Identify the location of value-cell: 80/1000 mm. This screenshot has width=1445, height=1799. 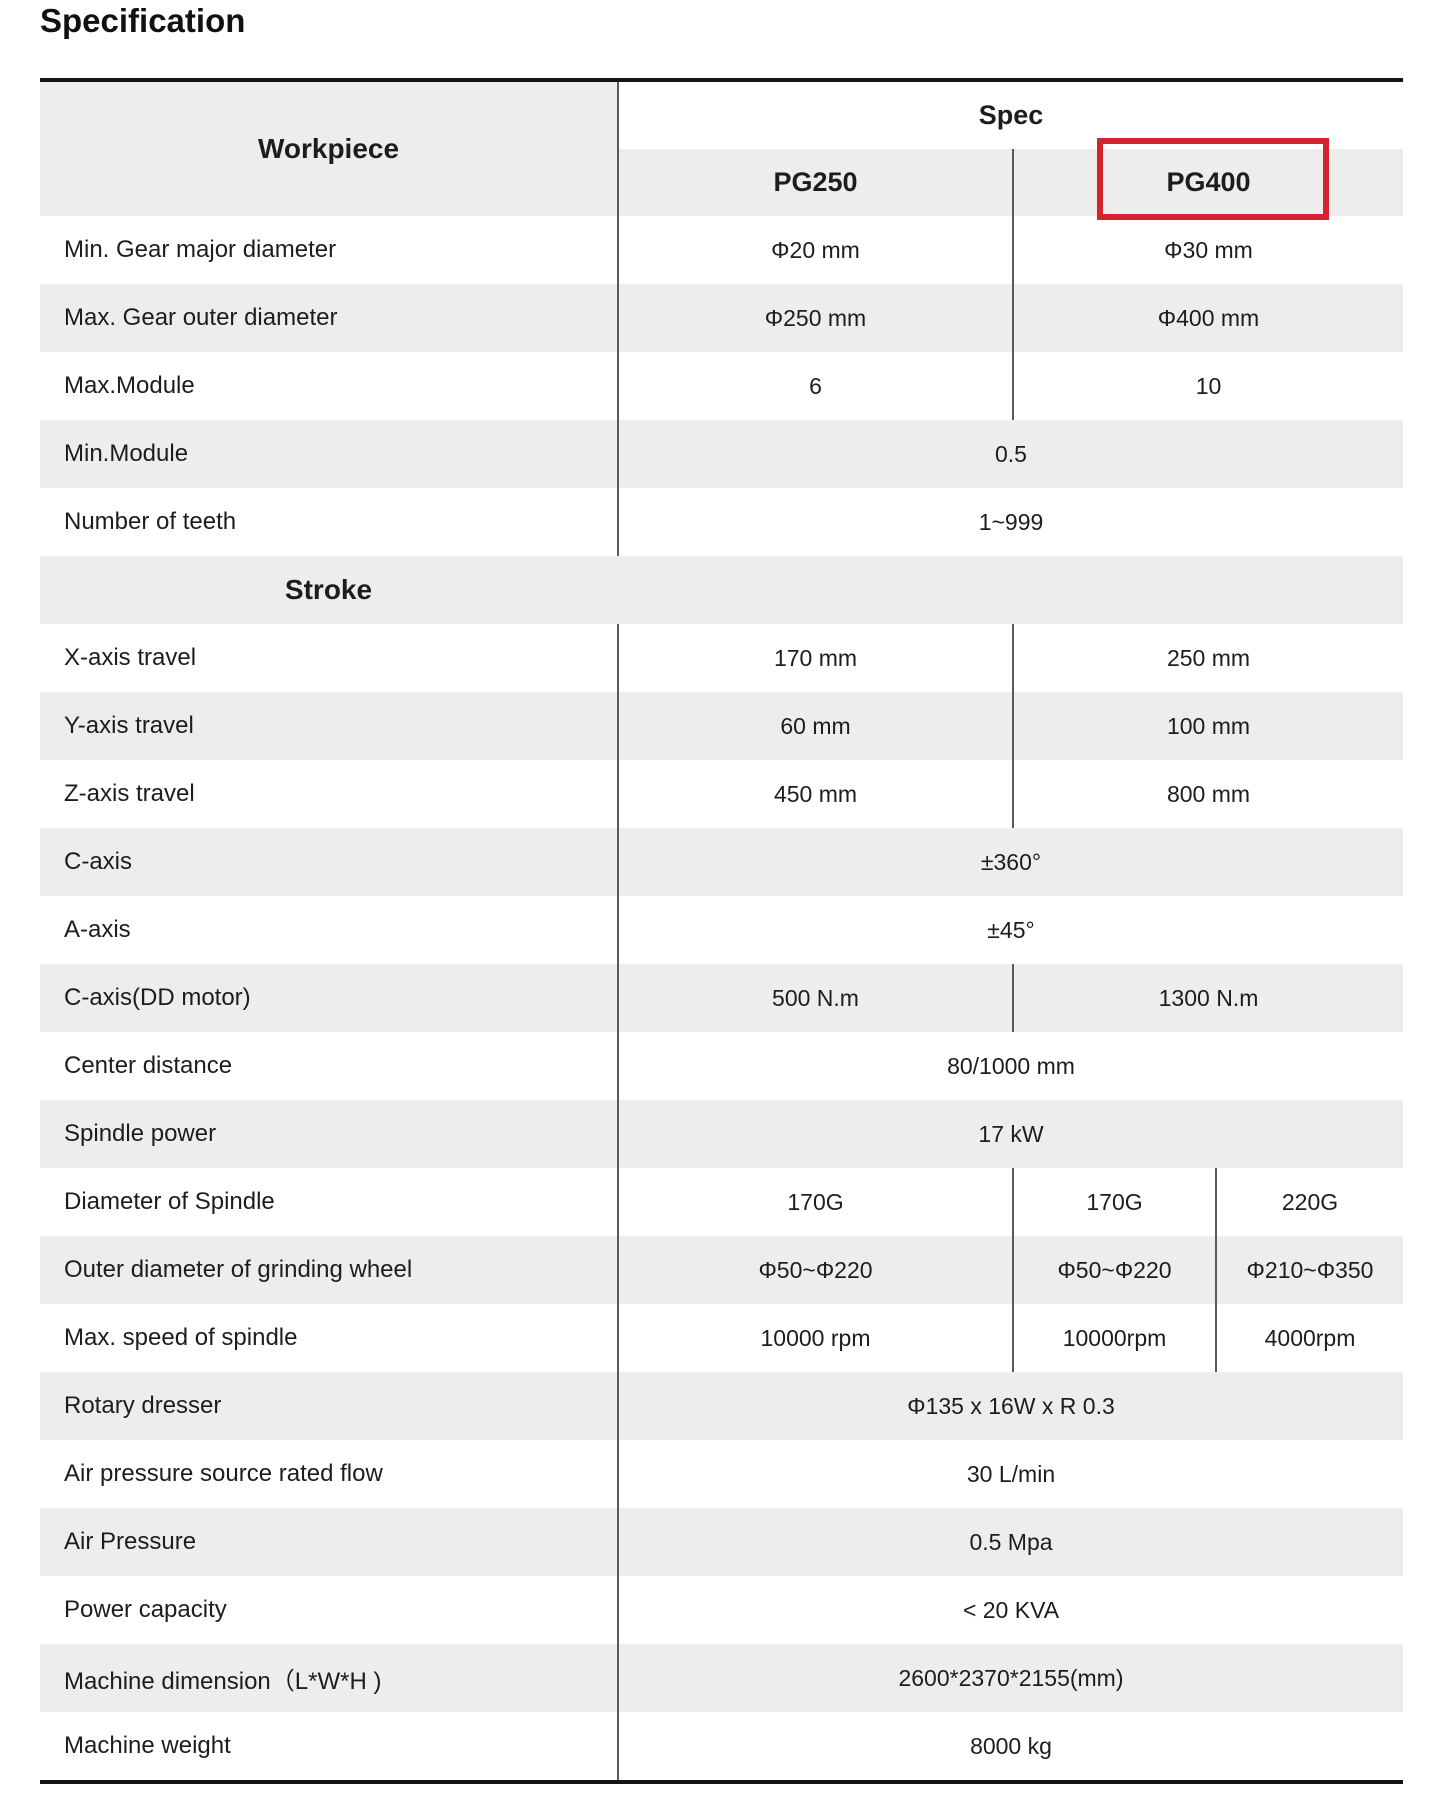
(1011, 1065).